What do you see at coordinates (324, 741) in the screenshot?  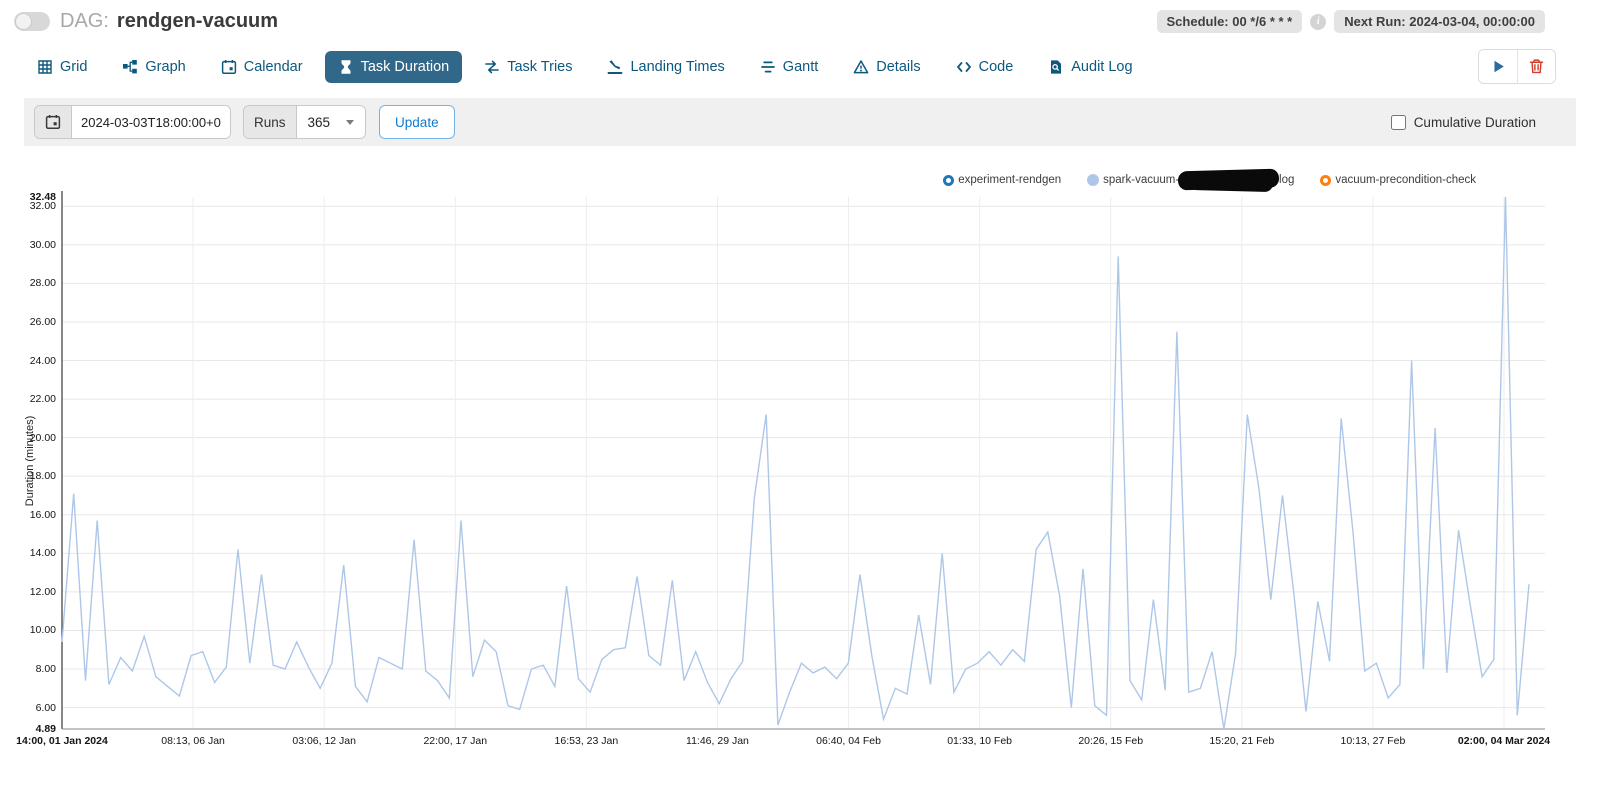 I see `x-tick-label: 03:06, 12 Jan` at bounding box center [324, 741].